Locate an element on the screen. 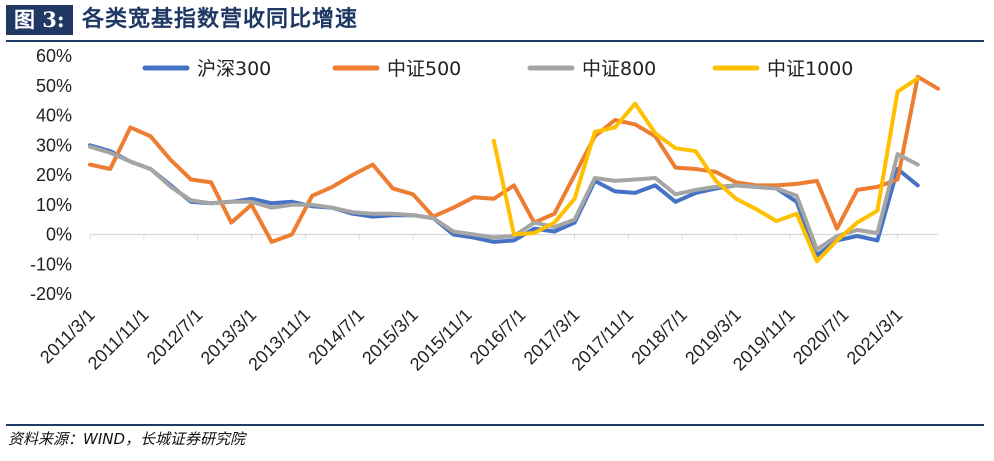 This screenshot has width=994, height=461. figure-label: 图 3: is located at coordinates (39, 20).